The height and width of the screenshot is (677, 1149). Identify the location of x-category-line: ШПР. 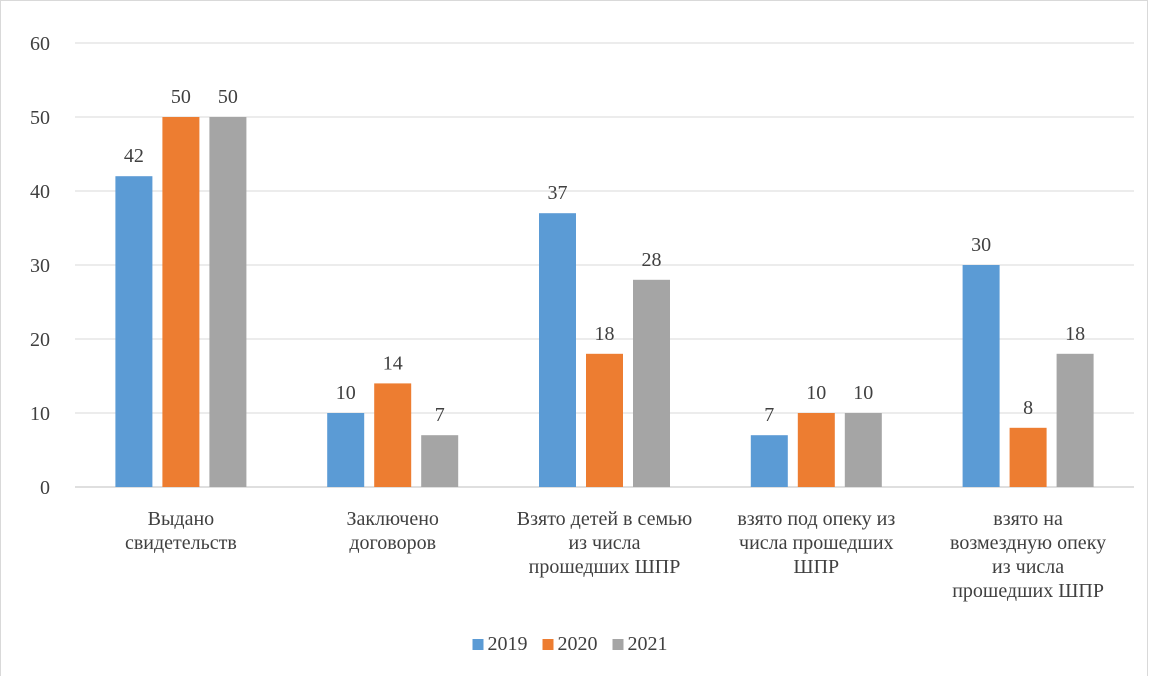
(816, 567).